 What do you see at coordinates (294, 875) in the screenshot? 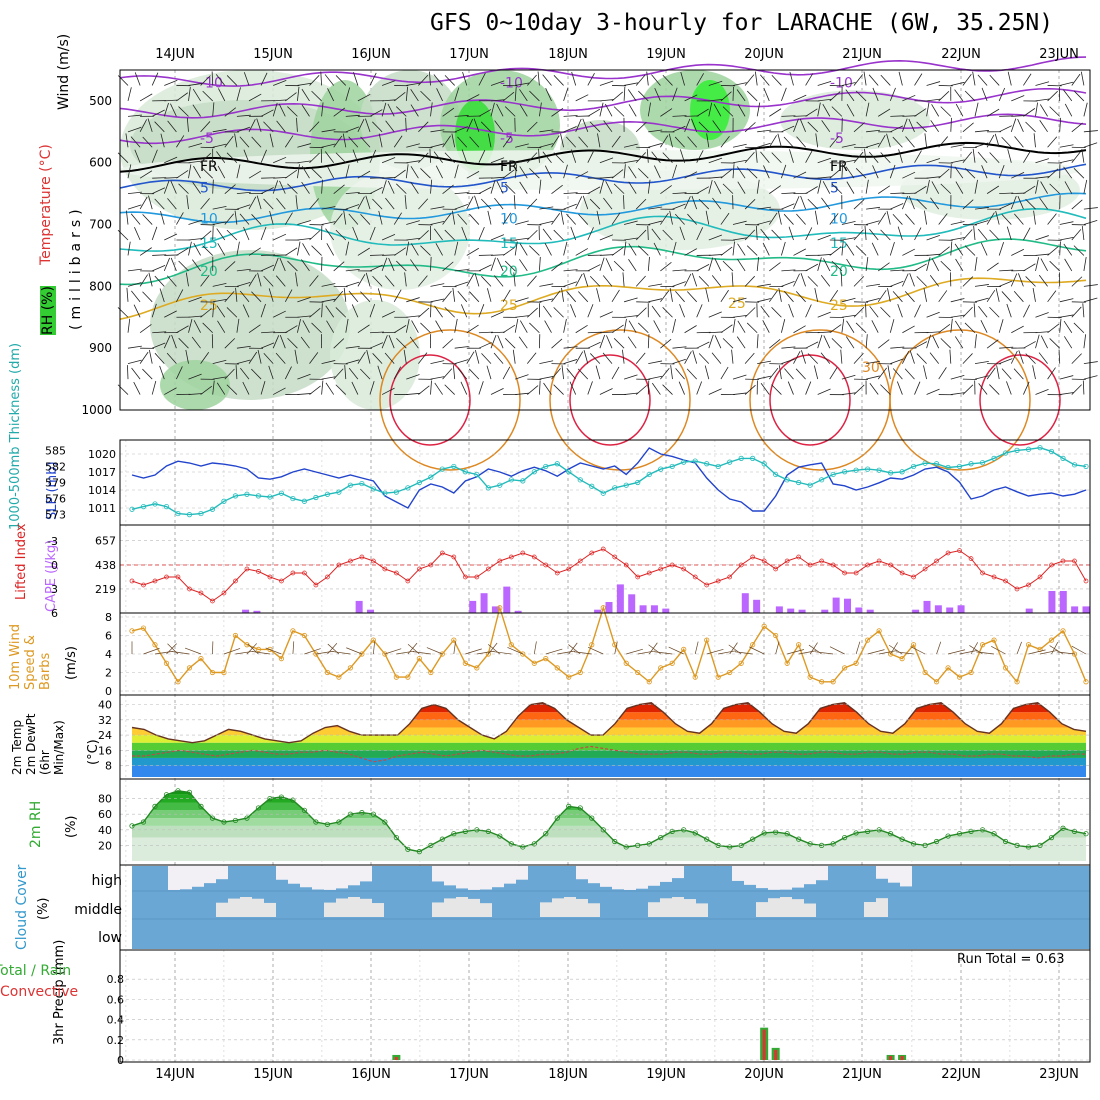
I see `cloud-high-block` at bounding box center [294, 875].